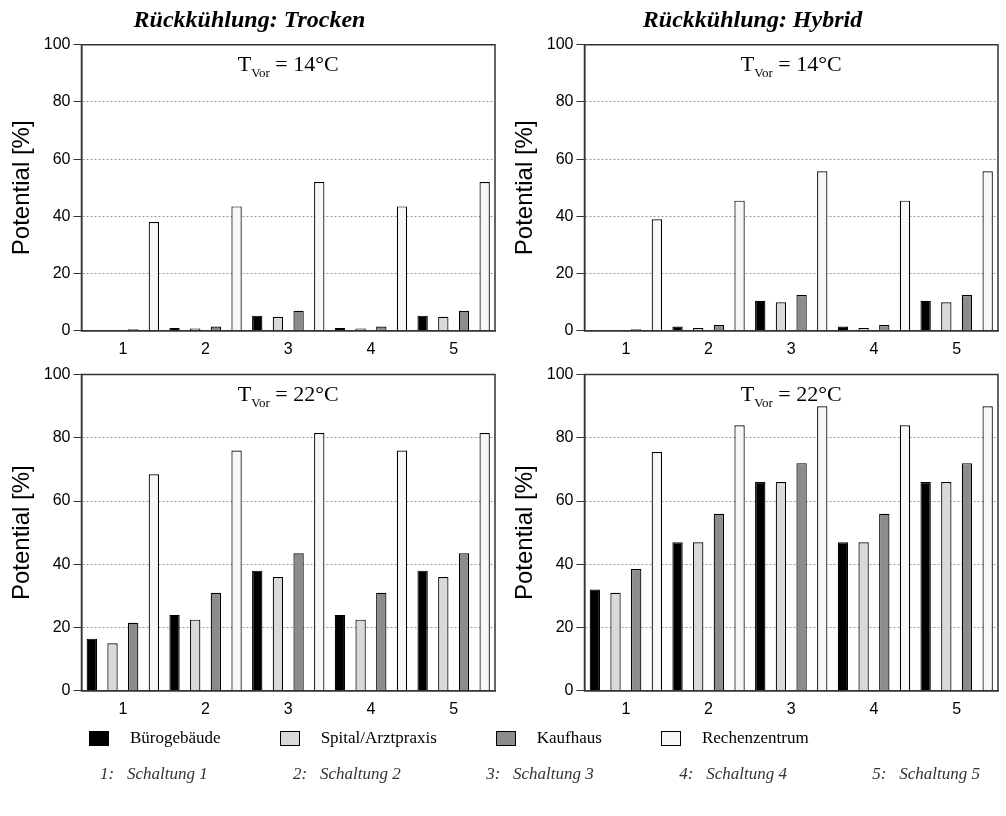 The width and height of the screenshot is (1006, 816). I want to click on text: 2: Schaltung 2, so click(347, 774).